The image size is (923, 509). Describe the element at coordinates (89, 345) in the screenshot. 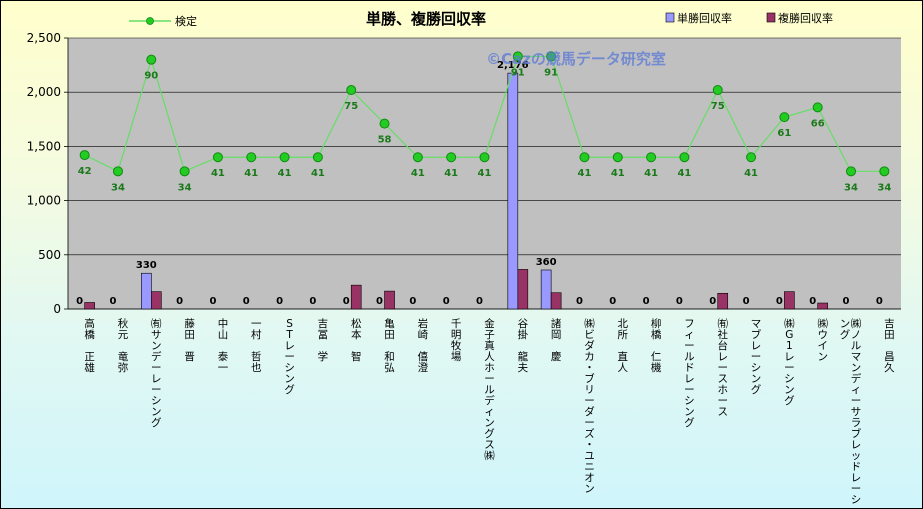

I see `category-label: 高橋 正雄` at that location.